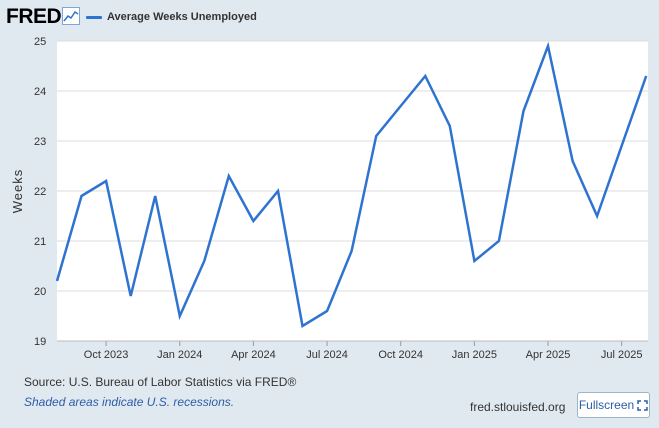 This screenshot has width=659, height=428. What do you see at coordinates (94, 17) in the screenshot?
I see `legend-swatch` at bounding box center [94, 17].